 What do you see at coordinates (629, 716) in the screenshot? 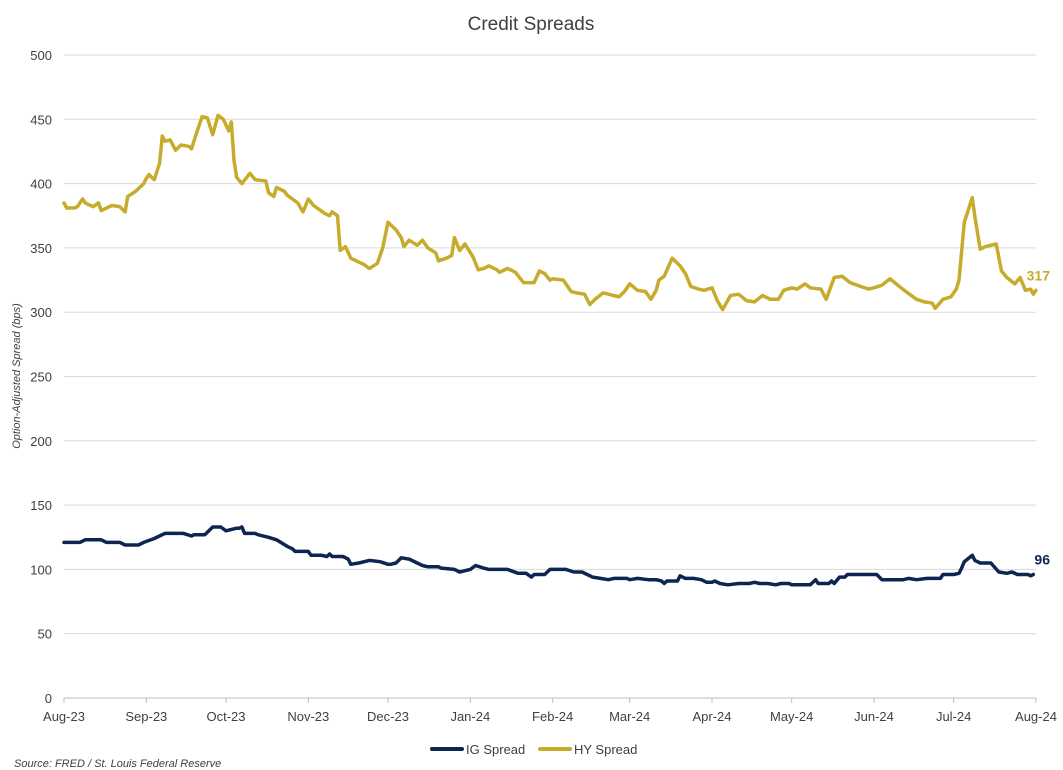
I see `x-tick-label: Mar-24` at bounding box center [629, 716].